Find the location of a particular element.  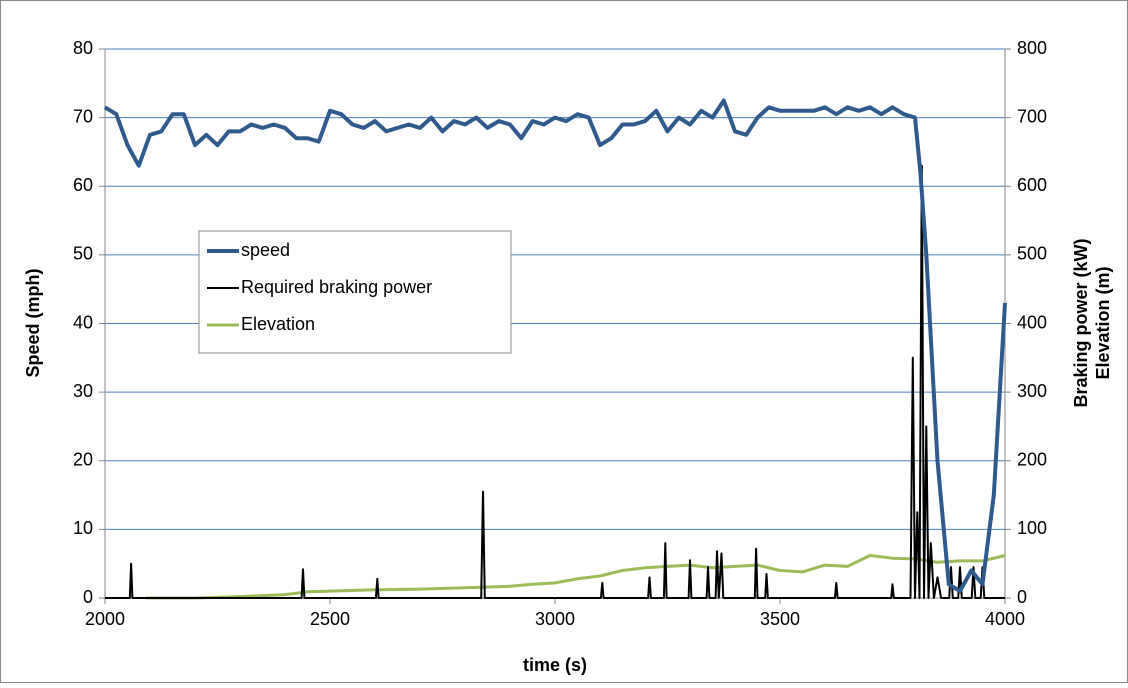

y-tick-label: 70 is located at coordinates (83, 116).